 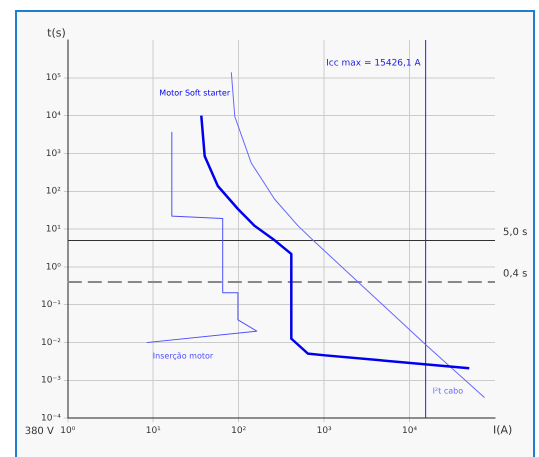 I want to click on y-tick-label: 10⁰, so click(x=54, y=267).